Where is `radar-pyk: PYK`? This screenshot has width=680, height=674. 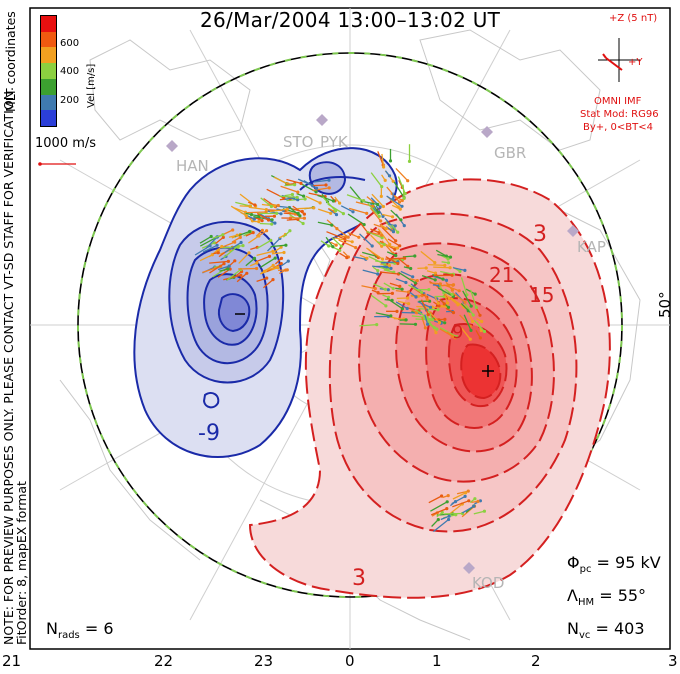 radar-pyk: PYK is located at coordinates (334, 142).